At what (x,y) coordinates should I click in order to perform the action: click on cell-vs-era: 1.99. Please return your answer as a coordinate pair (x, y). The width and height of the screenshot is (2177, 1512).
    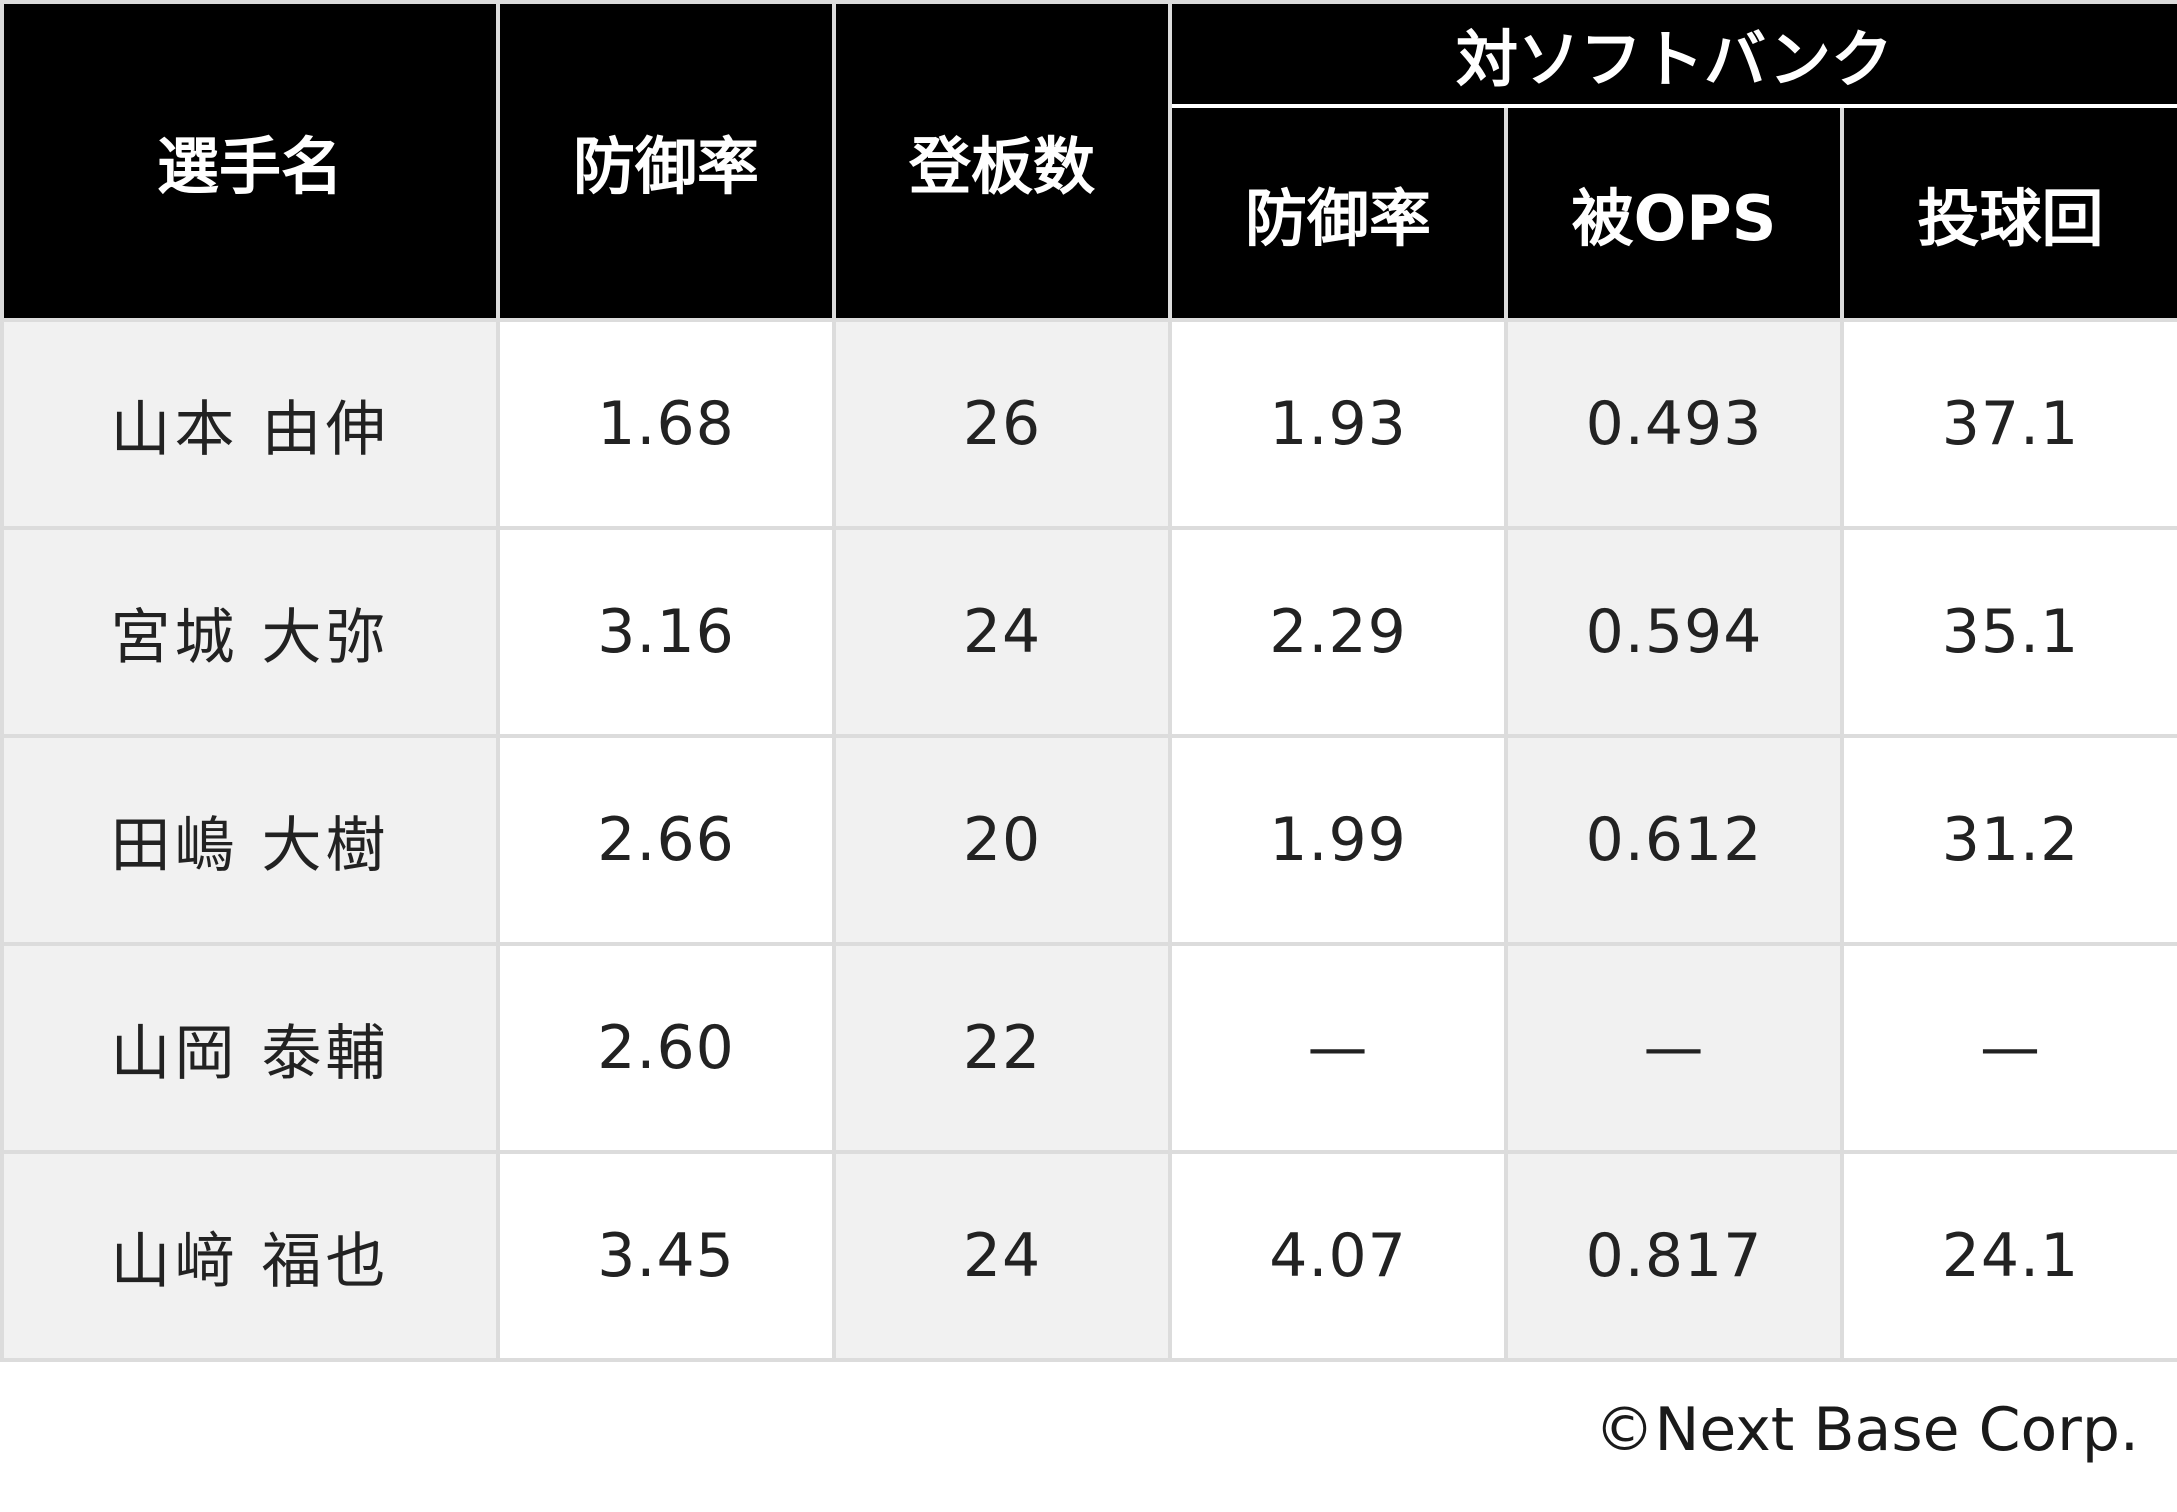
    Looking at the image, I should click on (1338, 840).